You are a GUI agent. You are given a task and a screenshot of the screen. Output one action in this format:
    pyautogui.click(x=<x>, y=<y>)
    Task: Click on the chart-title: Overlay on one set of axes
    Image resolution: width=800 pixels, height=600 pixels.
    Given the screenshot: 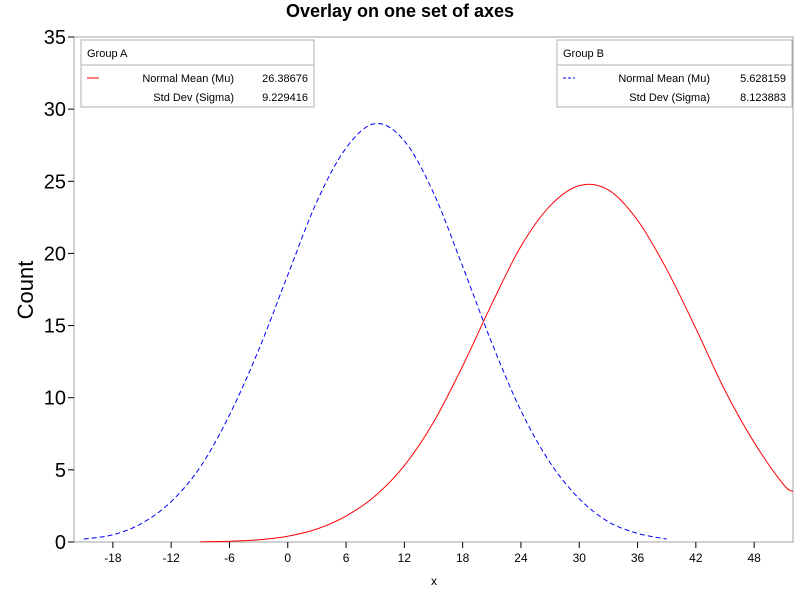 What is the action you would take?
    pyautogui.click(x=400, y=11)
    